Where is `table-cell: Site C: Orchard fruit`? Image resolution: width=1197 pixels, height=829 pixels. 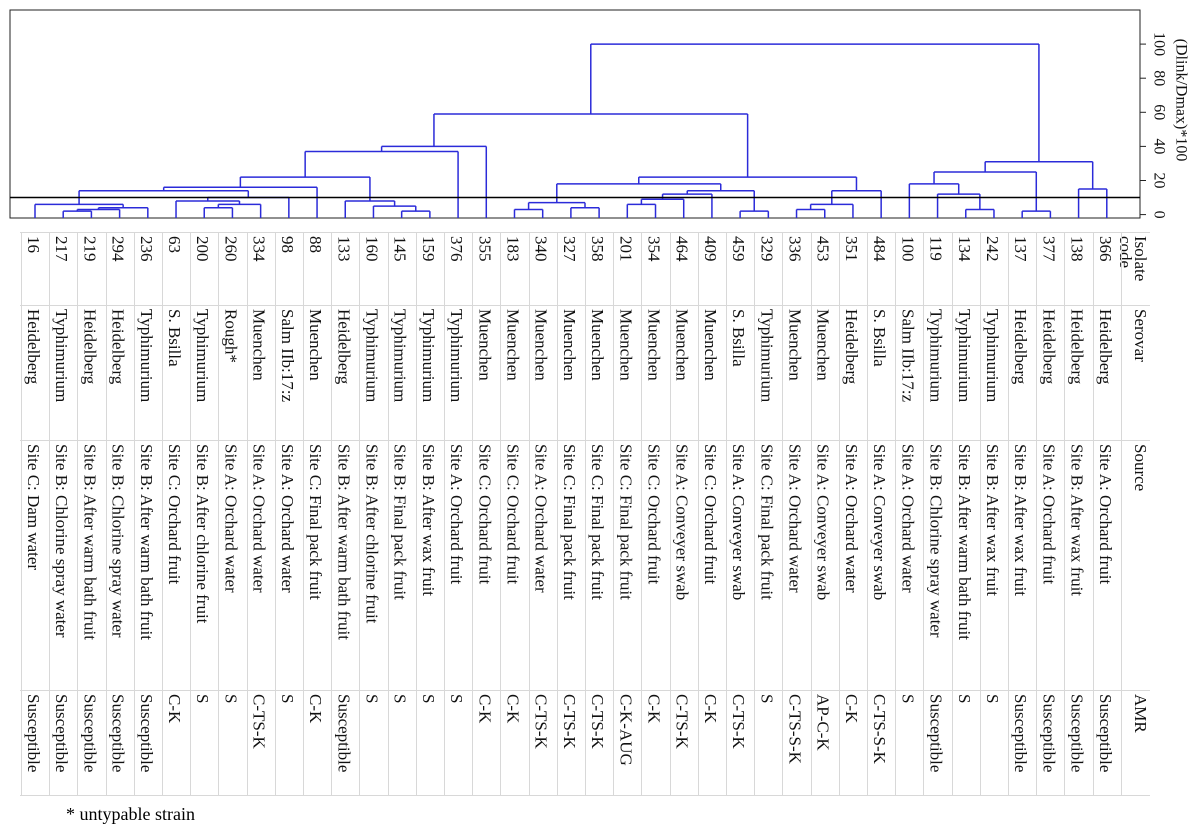
table-cell: Site C: Orchard fruit is located at coordinates (654, 514).